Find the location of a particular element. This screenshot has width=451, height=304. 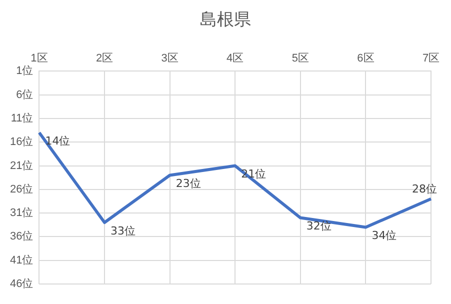

y-tick-label: 41位 is located at coordinates (22, 260).